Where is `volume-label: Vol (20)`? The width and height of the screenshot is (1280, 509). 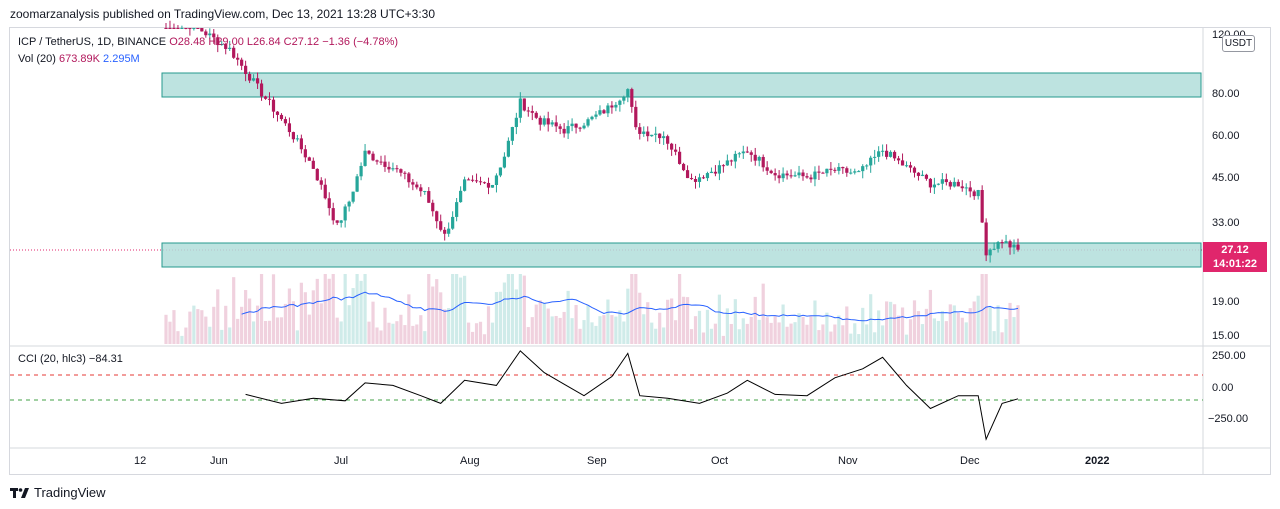
volume-label: Vol (20) is located at coordinates (37, 59).